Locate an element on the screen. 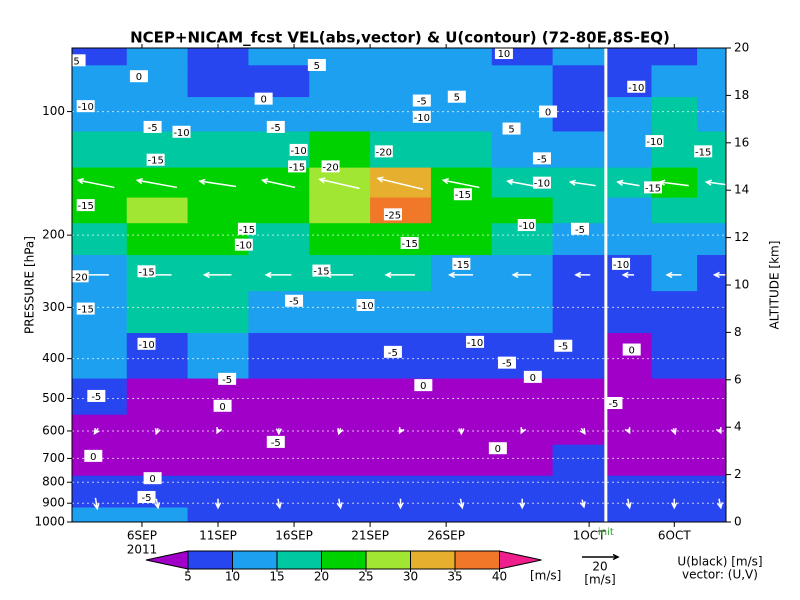 This screenshot has height=600, width=800. colorbar-label: 30 is located at coordinates (410, 577).